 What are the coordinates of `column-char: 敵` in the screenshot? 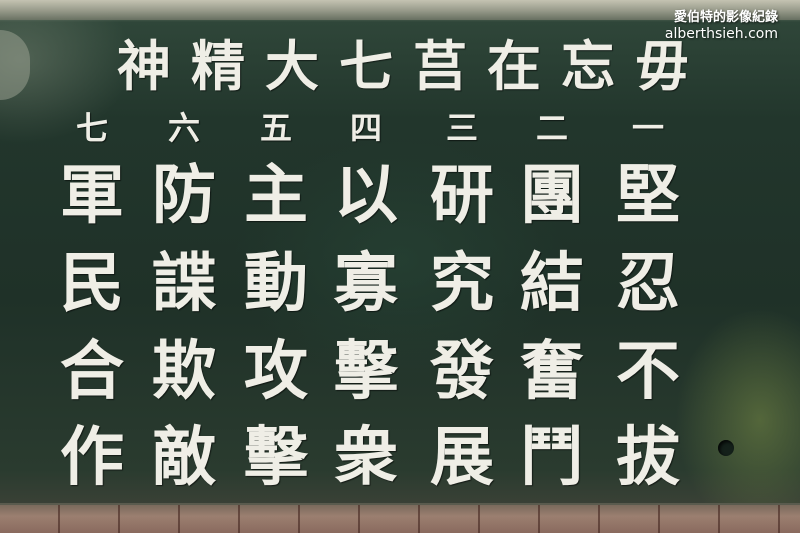 It's located at (184, 458).